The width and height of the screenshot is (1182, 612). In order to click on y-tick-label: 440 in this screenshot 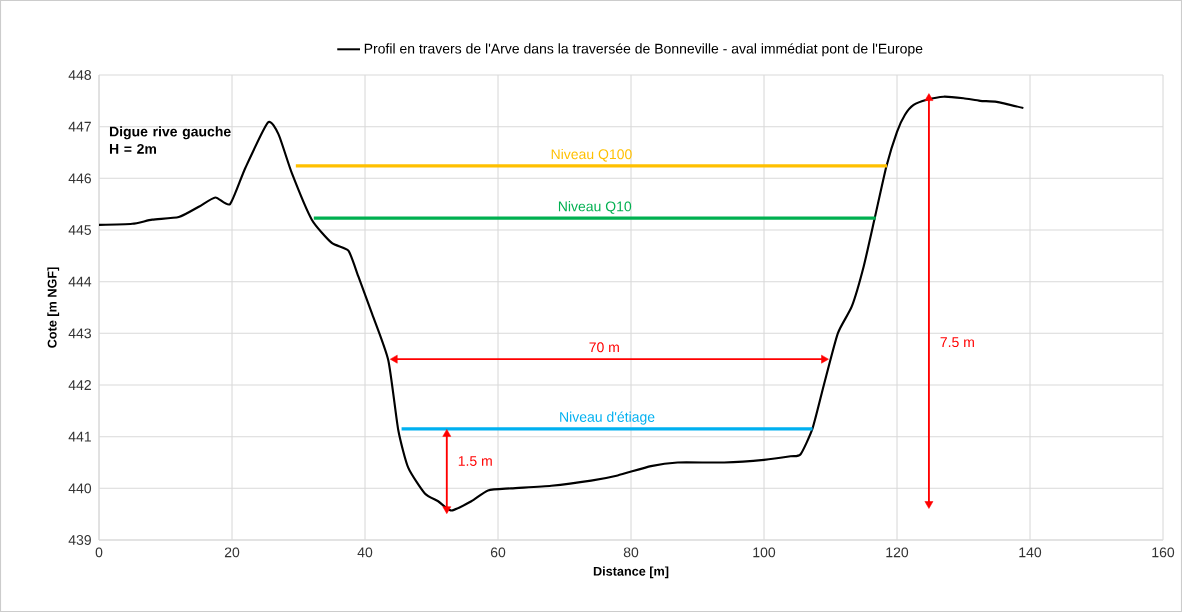, I will do `click(80, 488)`.